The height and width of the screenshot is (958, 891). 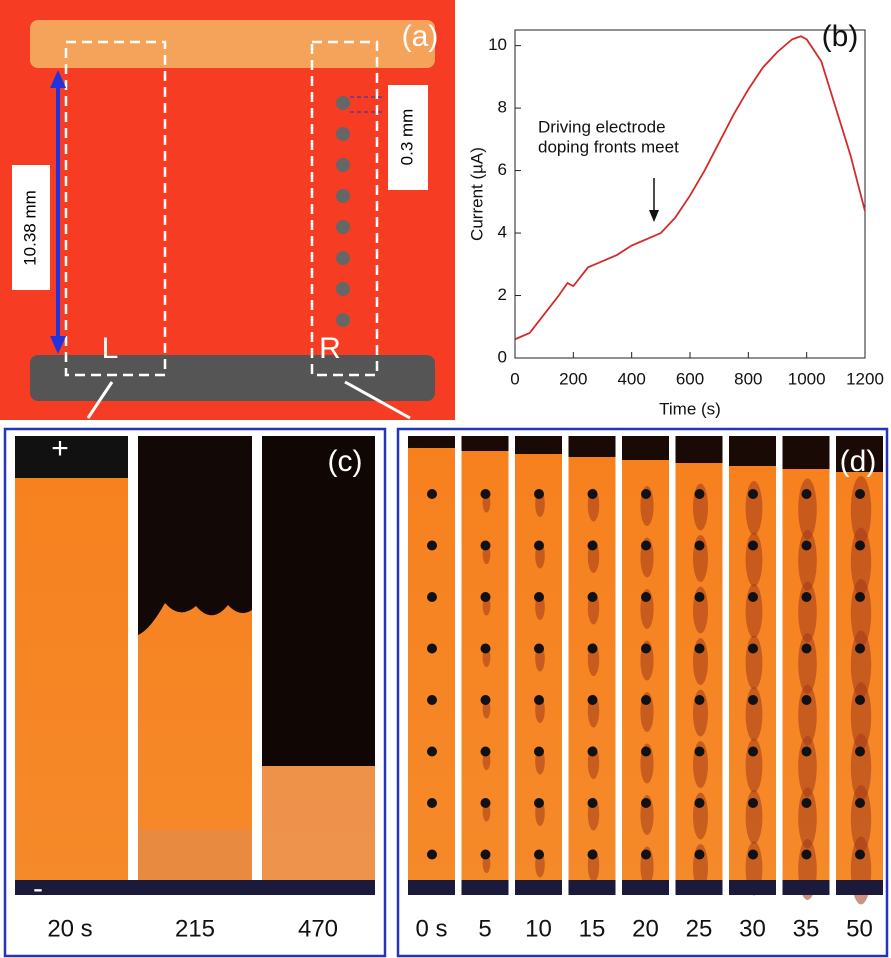 What do you see at coordinates (748, 378) in the screenshot?
I see `x-tick-label: 800` at bounding box center [748, 378].